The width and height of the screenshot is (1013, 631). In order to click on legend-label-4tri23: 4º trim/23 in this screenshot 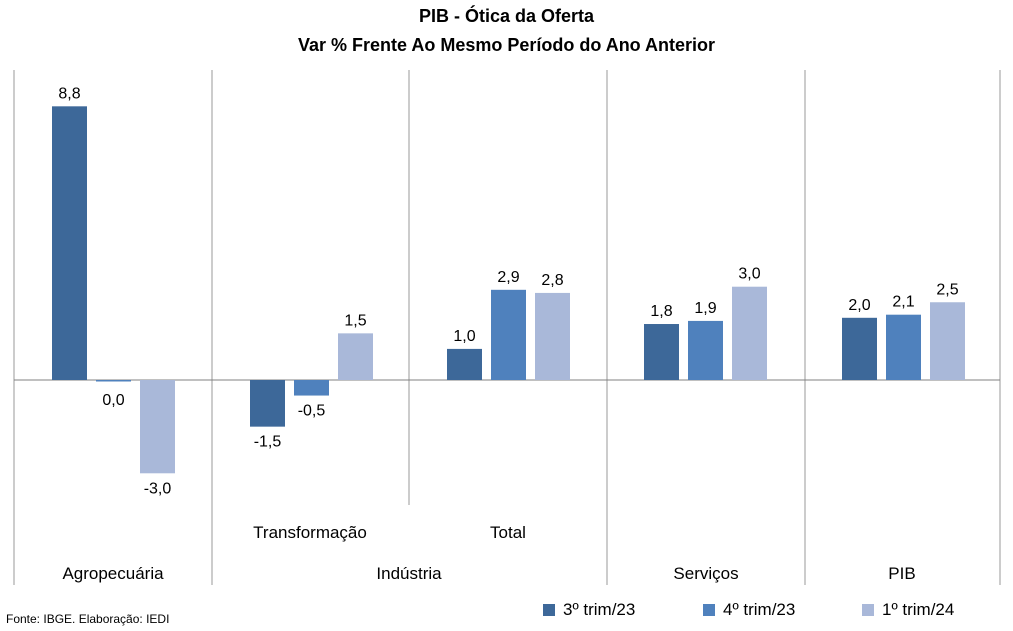, I will do `click(759, 609)`.